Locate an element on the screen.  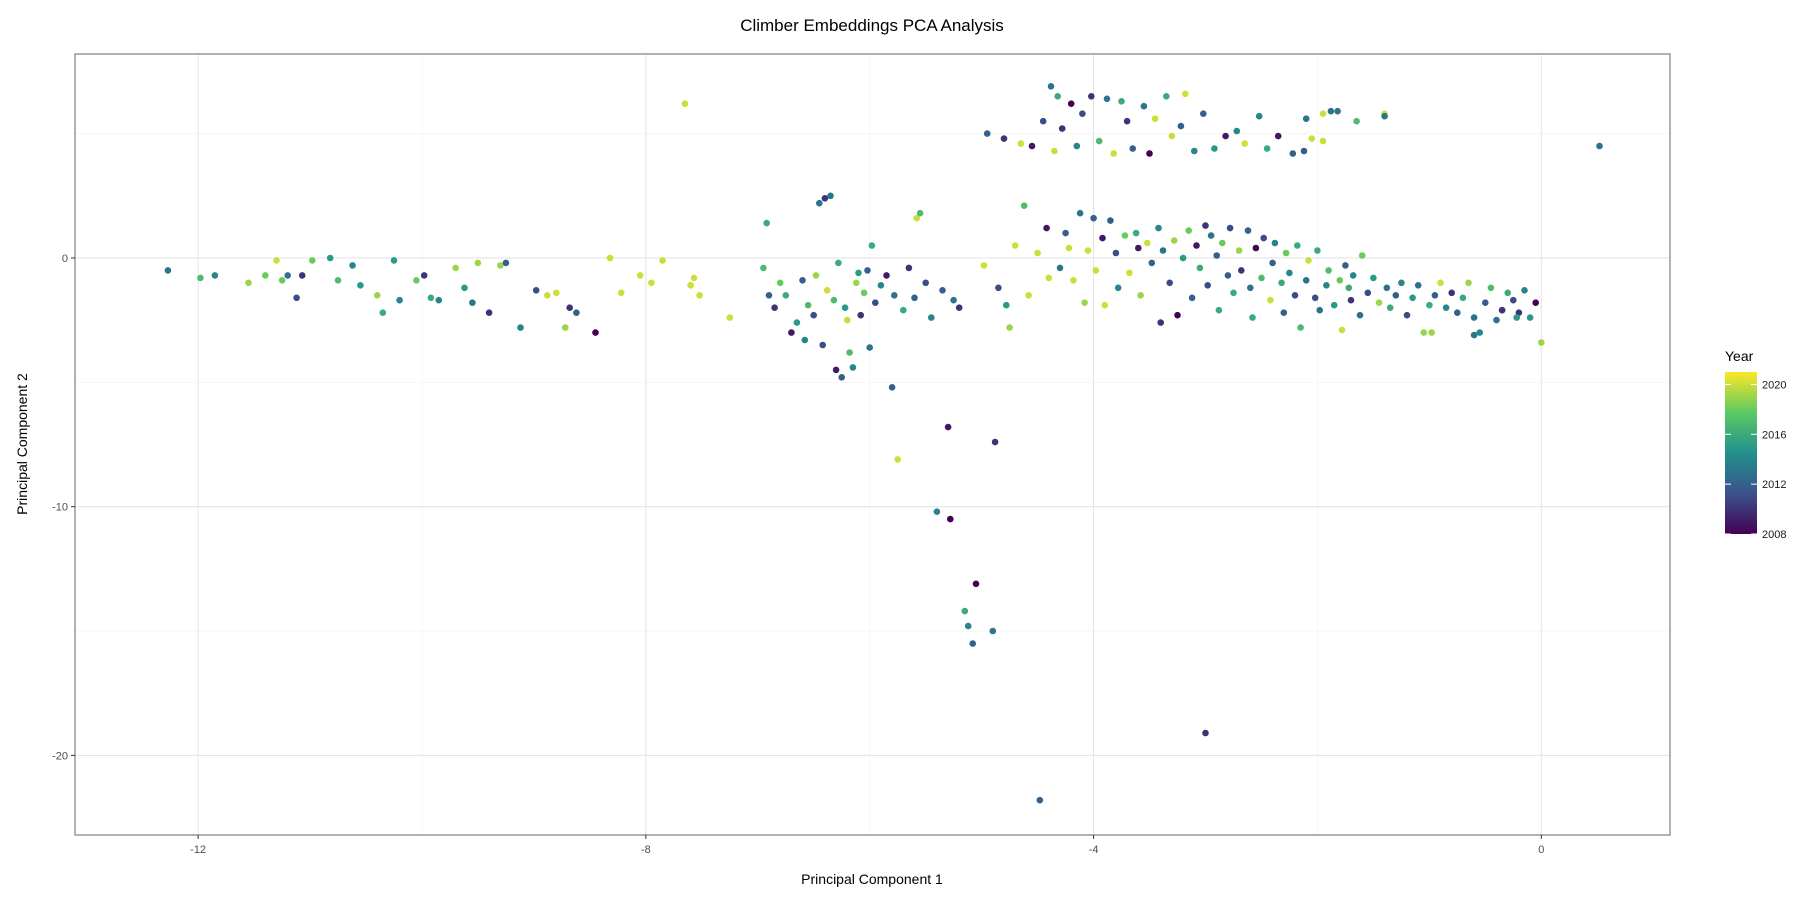
y-axis-title: Principal Component 2 is located at coordinates (22, 444).